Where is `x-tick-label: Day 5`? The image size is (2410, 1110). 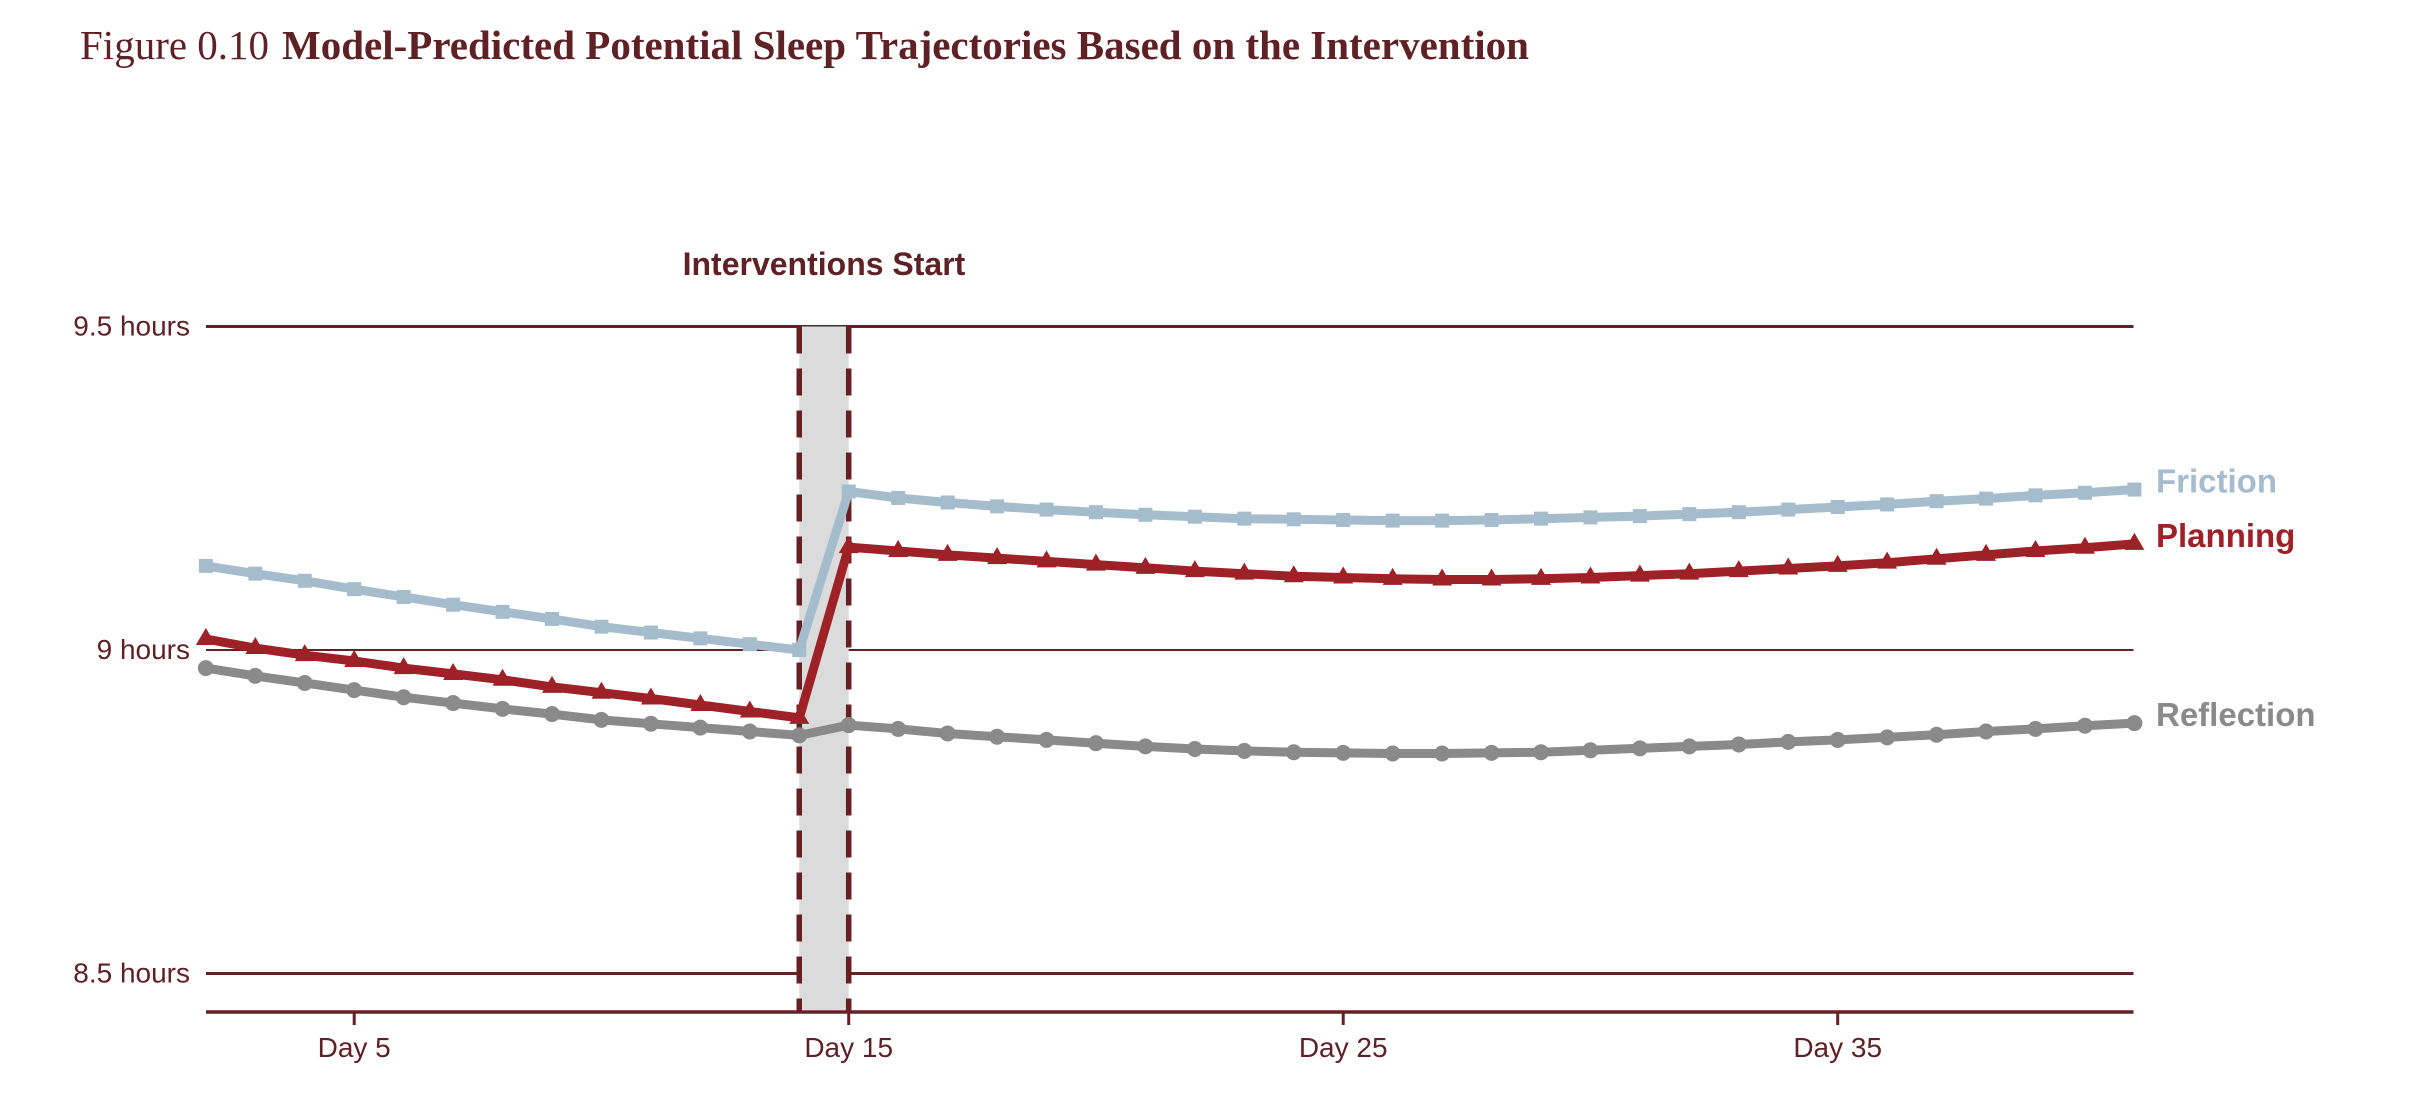
x-tick-label: Day 5 is located at coordinates (354, 1047).